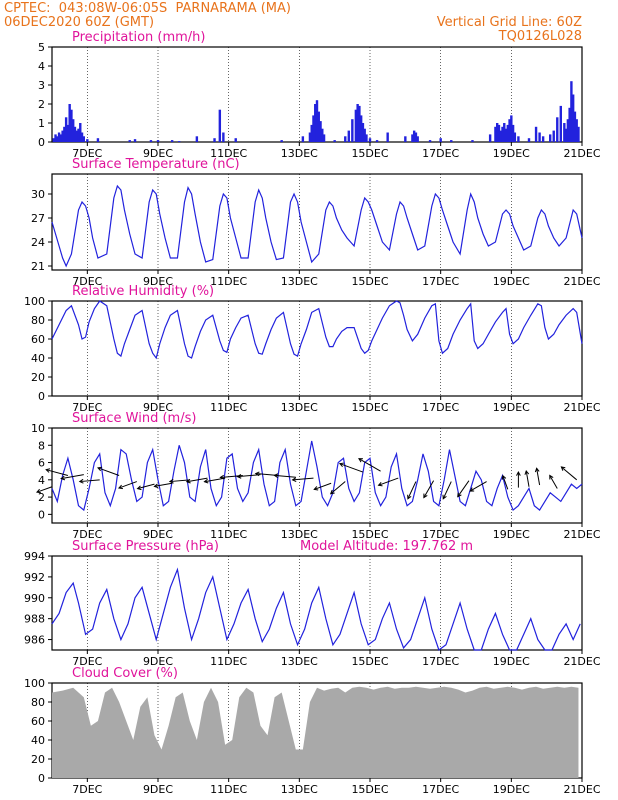 This screenshot has height=800, width=618. Describe the element at coordinates (158, 281) in the screenshot. I see `temperature-xtick-label: 9DEC` at that location.